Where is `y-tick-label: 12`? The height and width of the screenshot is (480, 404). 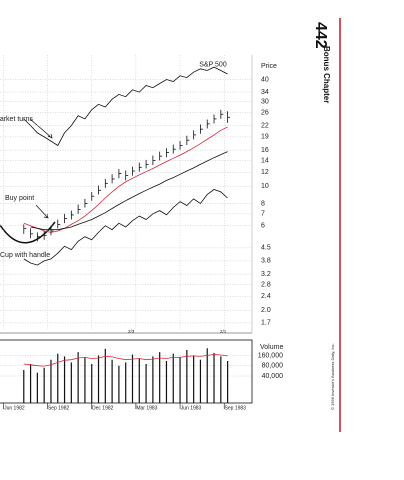
y-tick-label: 12 is located at coordinates (265, 172).